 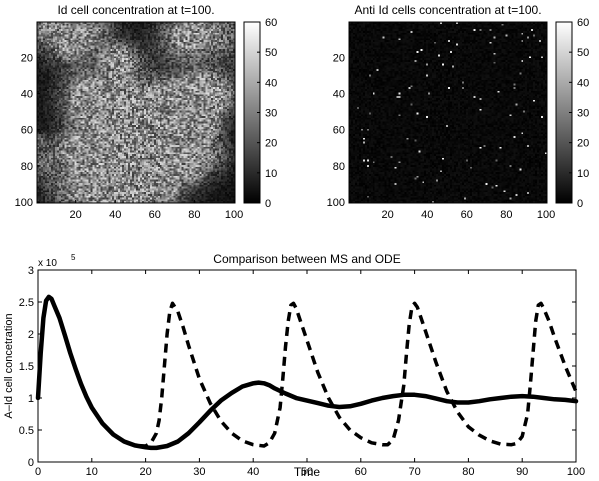 What do you see at coordinates (522, 472) in the screenshot?
I see `x-tick-label: 90` at bounding box center [522, 472].